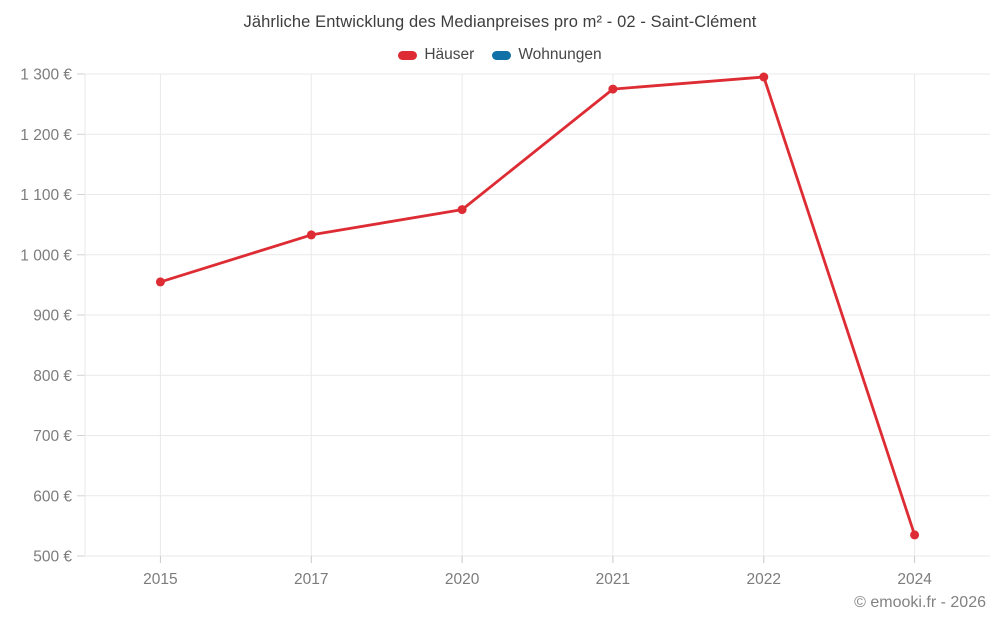  I want to click on legend-label-haeuser: Häuser, so click(449, 54).